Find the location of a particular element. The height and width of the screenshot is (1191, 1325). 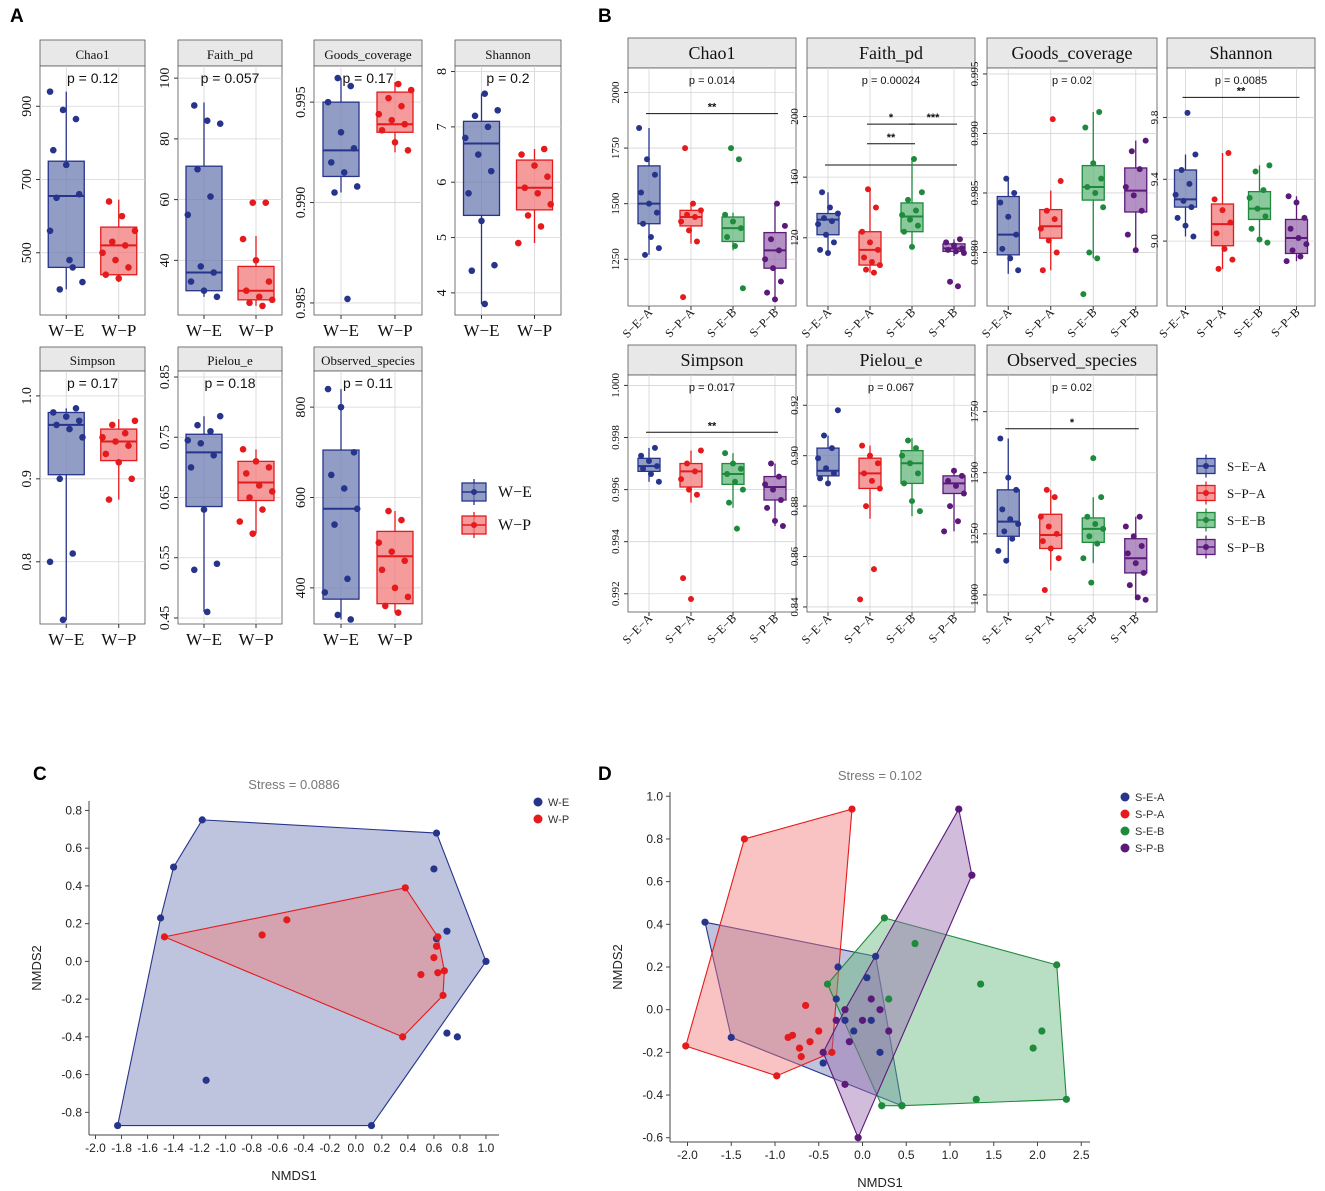

y-tick-label: 9.0 is located at coordinates (1155, 241).